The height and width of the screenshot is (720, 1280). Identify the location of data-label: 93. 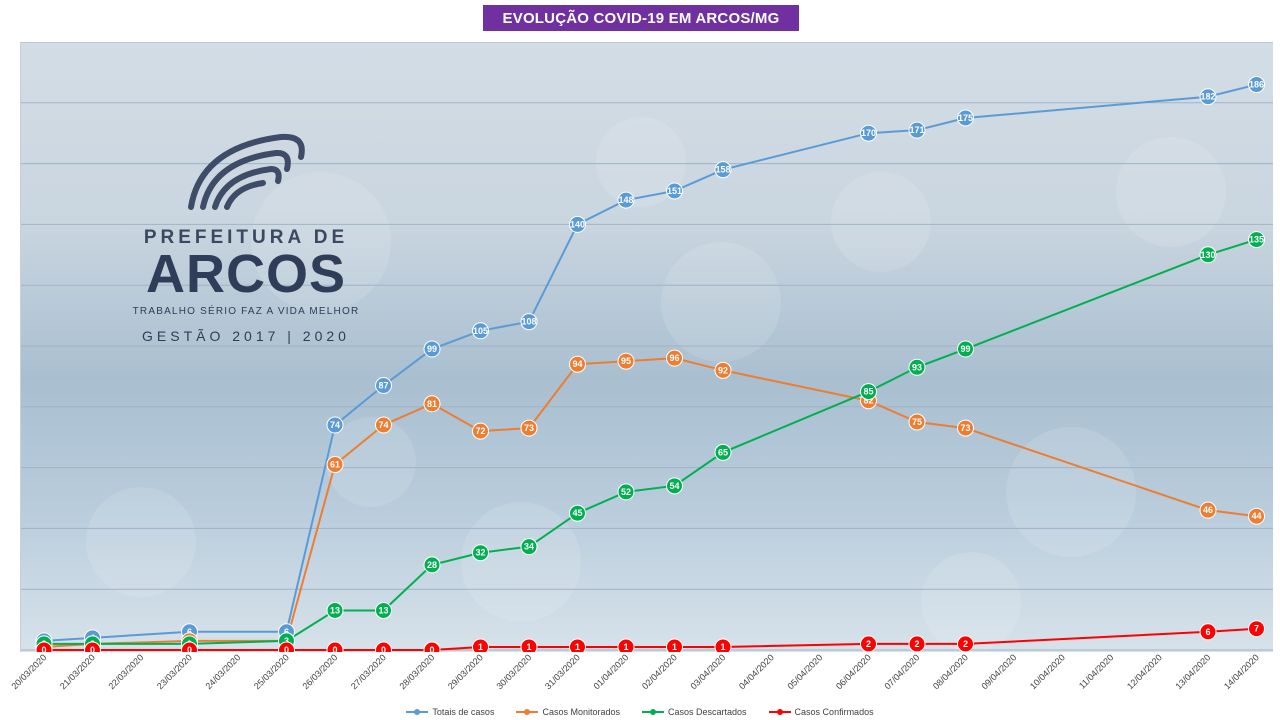
(917, 367).